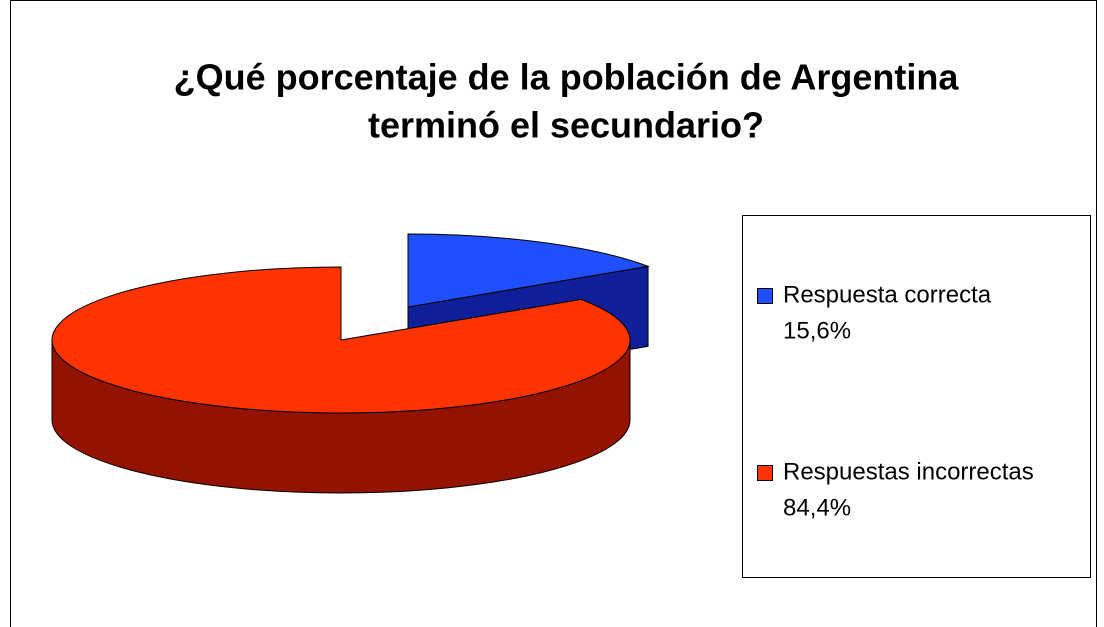  What do you see at coordinates (887, 294) in the screenshot?
I see `legend-label: Respuesta correcta` at bounding box center [887, 294].